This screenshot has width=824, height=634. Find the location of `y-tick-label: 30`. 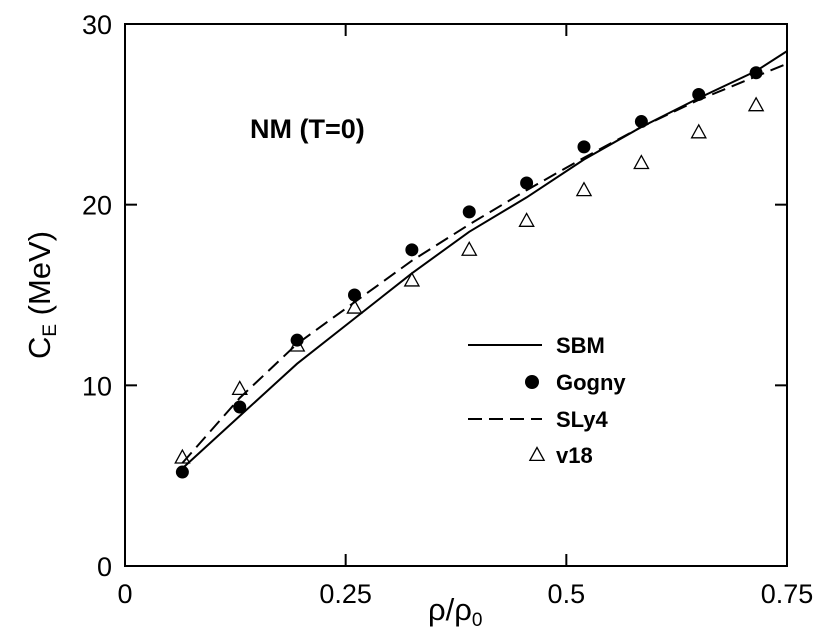

y-tick-label: 30 is located at coordinates (97, 25).